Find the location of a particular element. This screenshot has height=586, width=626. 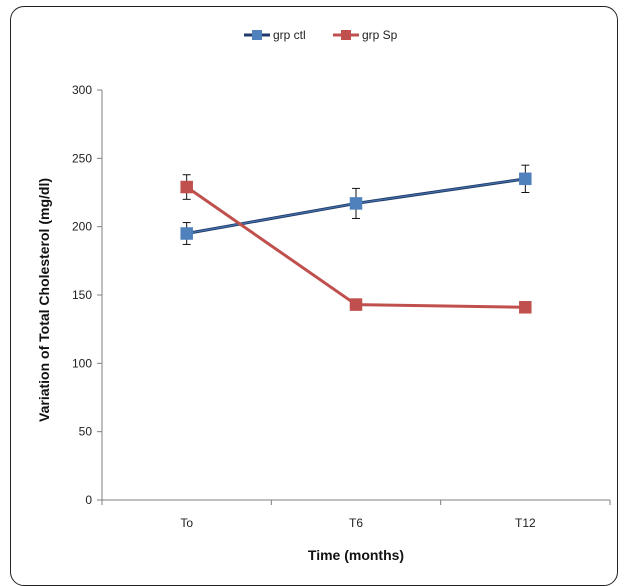

series-layer is located at coordinates (356, 239).